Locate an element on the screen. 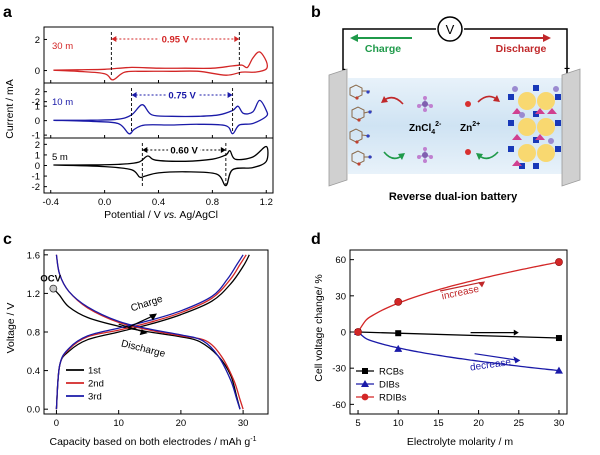  panel-c-ytick-label-0: 0.0 is located at coordinates (33, 410).